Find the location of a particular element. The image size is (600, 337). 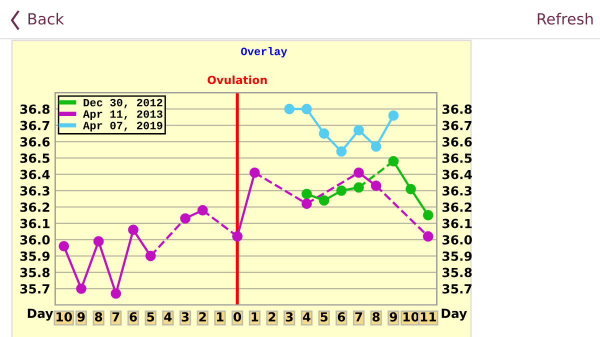

y2-tick-label: 36.8 is located at coordinates (457, 109).